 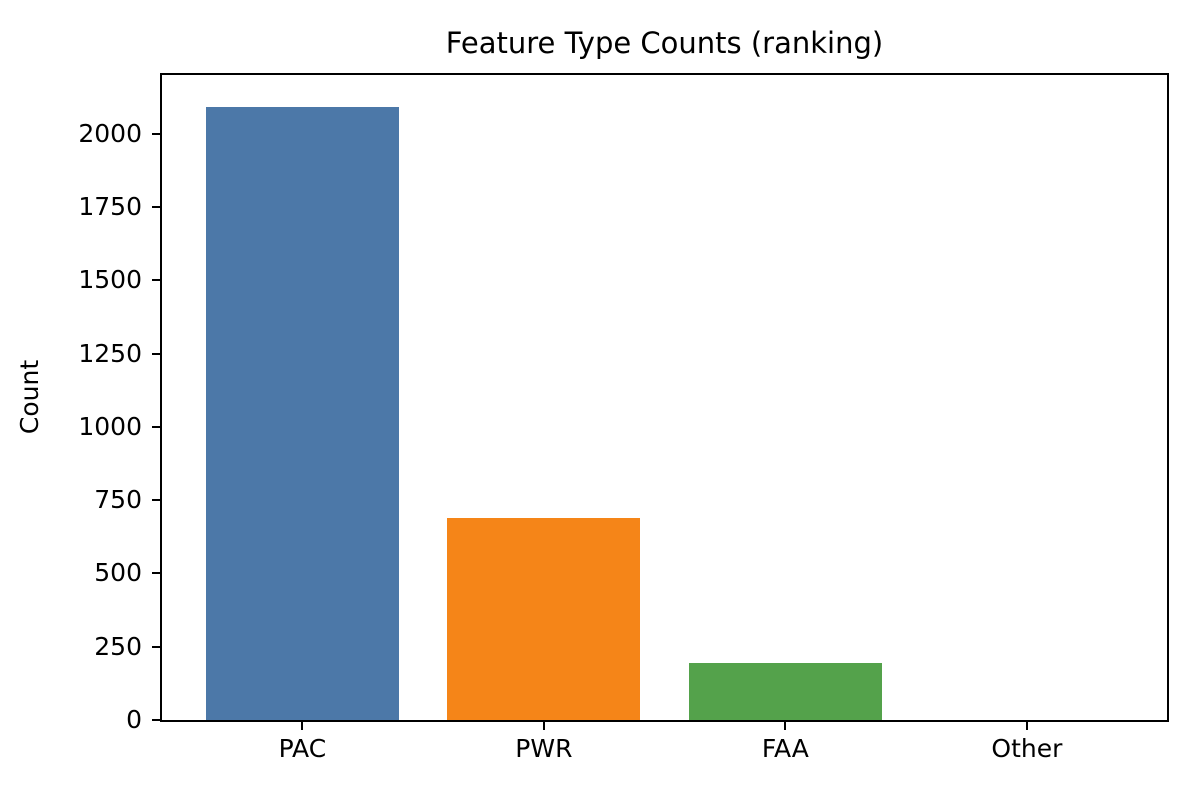 I want to click on x-tick-label-other: Other, so click(x=1027, y=748).